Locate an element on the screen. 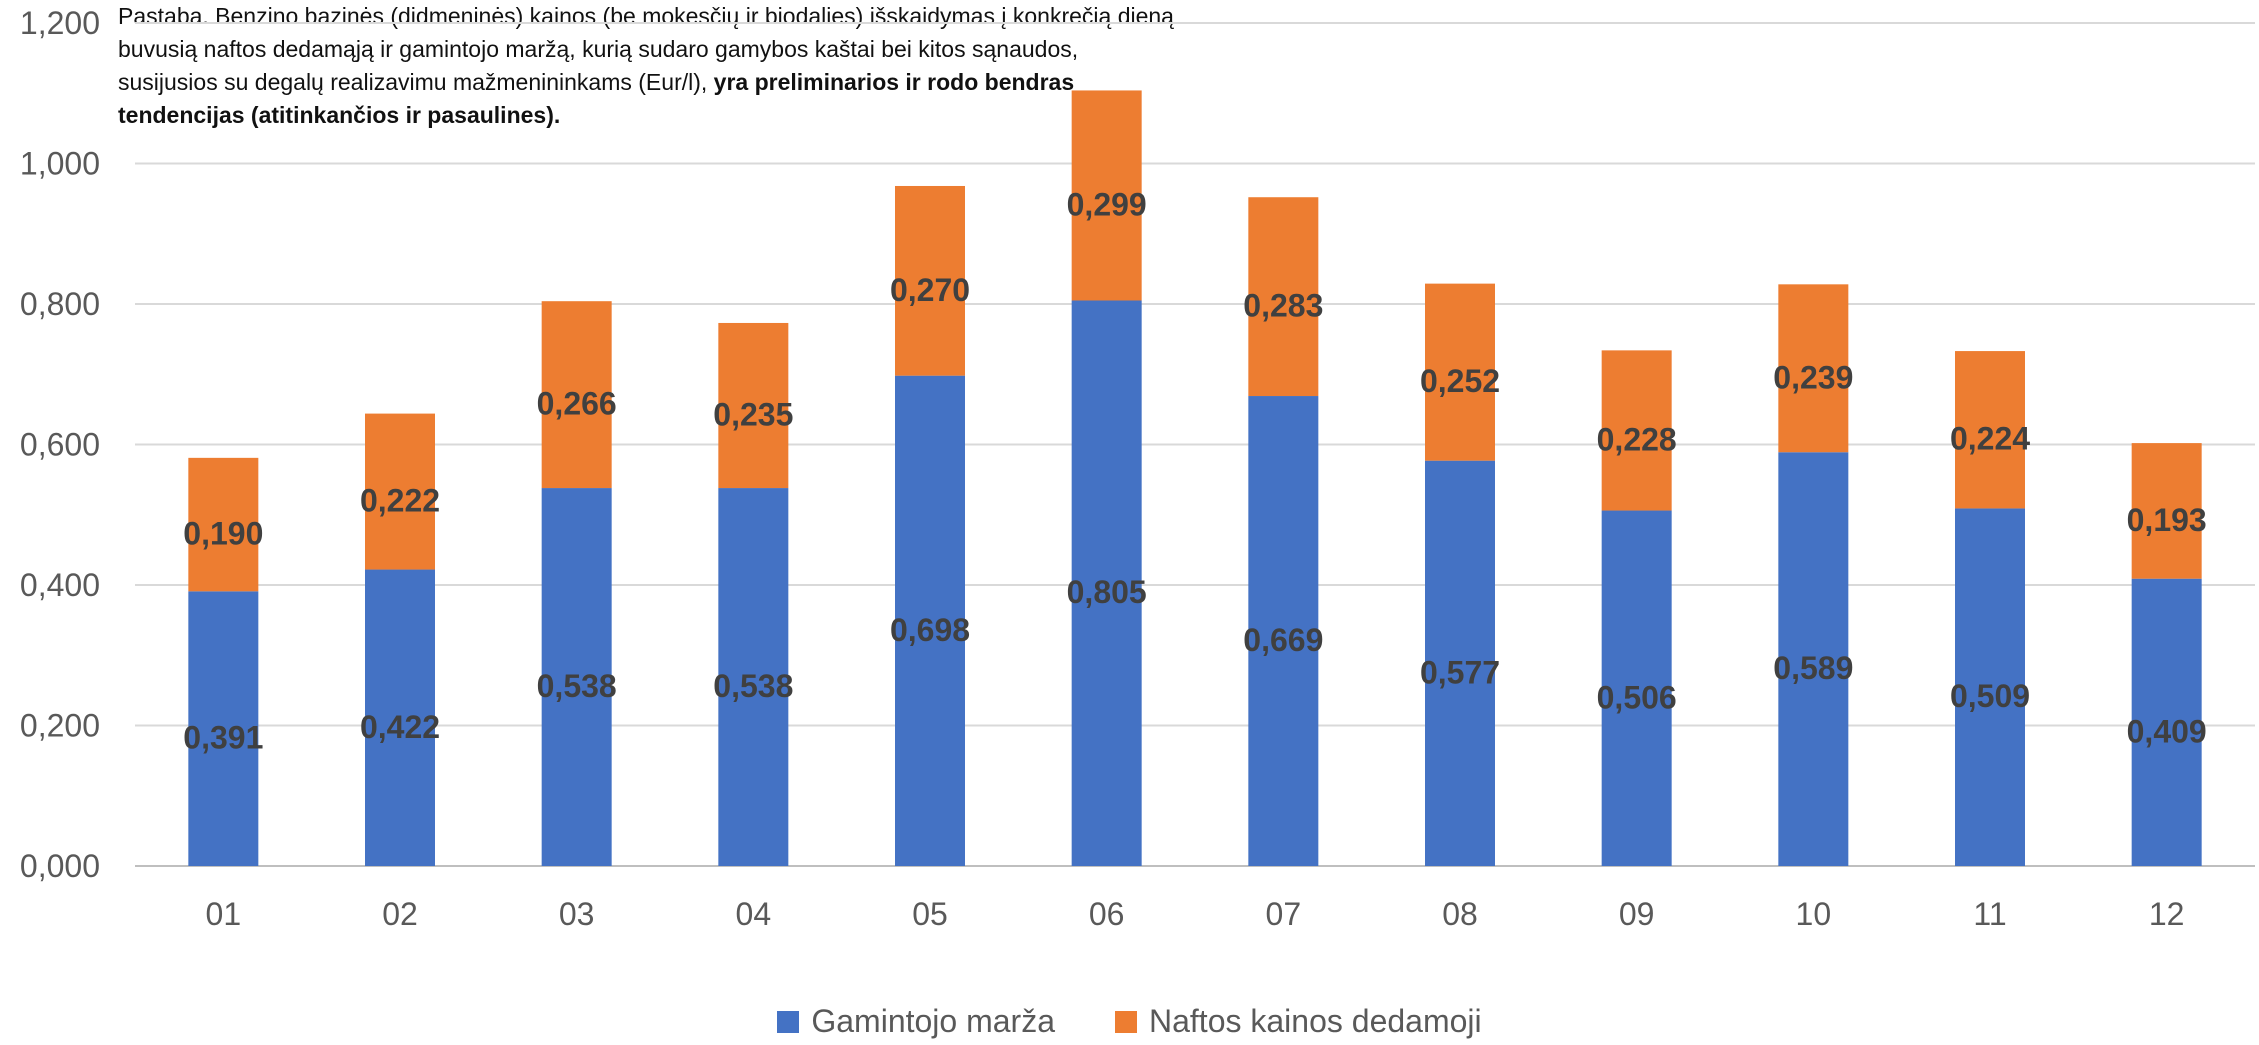  x-tick-label: 03 is located at coordinates (577, 914).